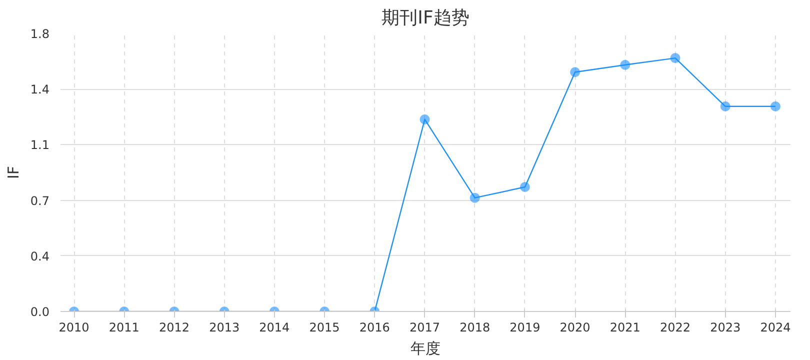 Image resolution: width=810 pixels, height=360 pixels. Describe the element at coordinates (13, 173) in the screenshot. I see `y-axis-title: IF` at that location.